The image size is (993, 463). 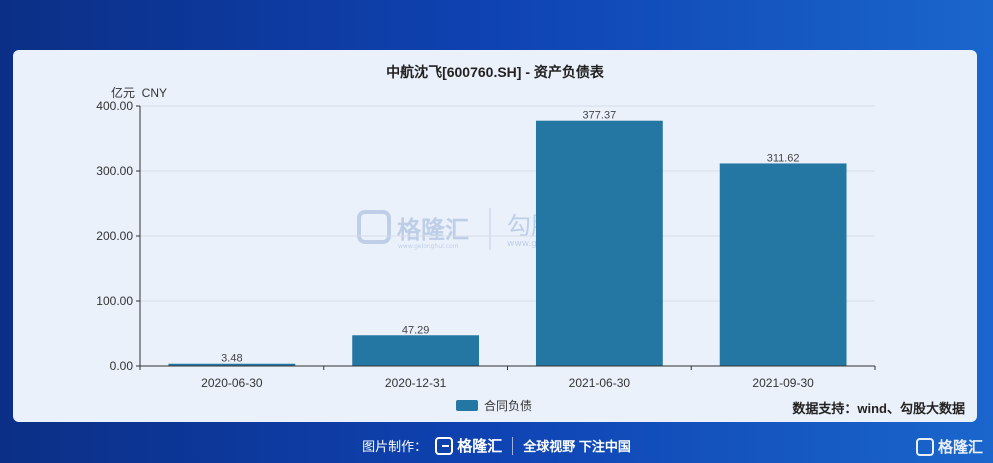 I want to click on y-tick-label: 200.00, so click(x=114, y=236).